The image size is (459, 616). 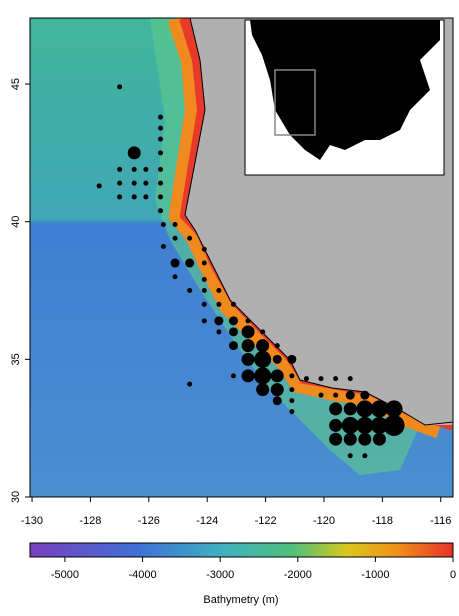 I want to click on colorbar-title: Bathymetry (m), so click(x=240, y=600).